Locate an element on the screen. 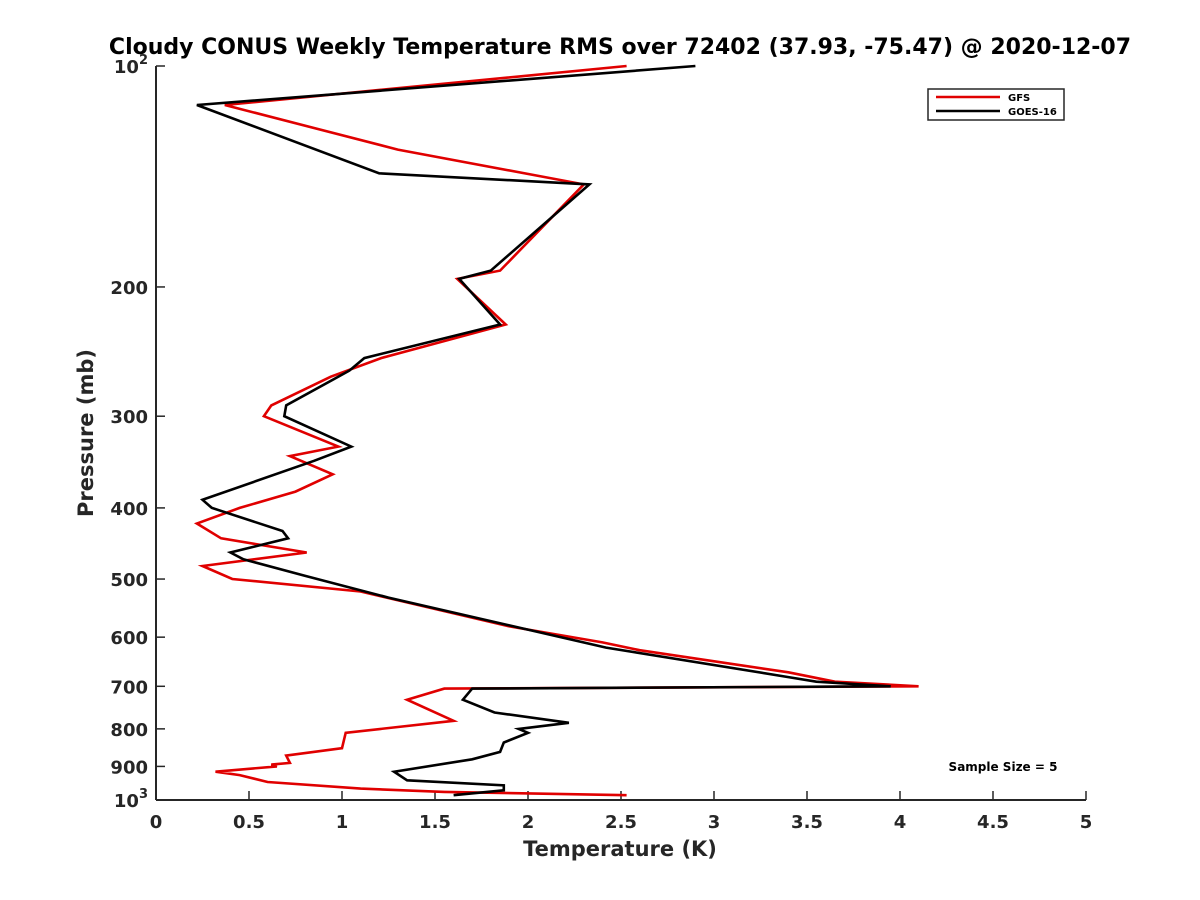 The width and height of the screenshot is (1200, 900). x-tick-label: 5 is located at coordinates (1086, 822).